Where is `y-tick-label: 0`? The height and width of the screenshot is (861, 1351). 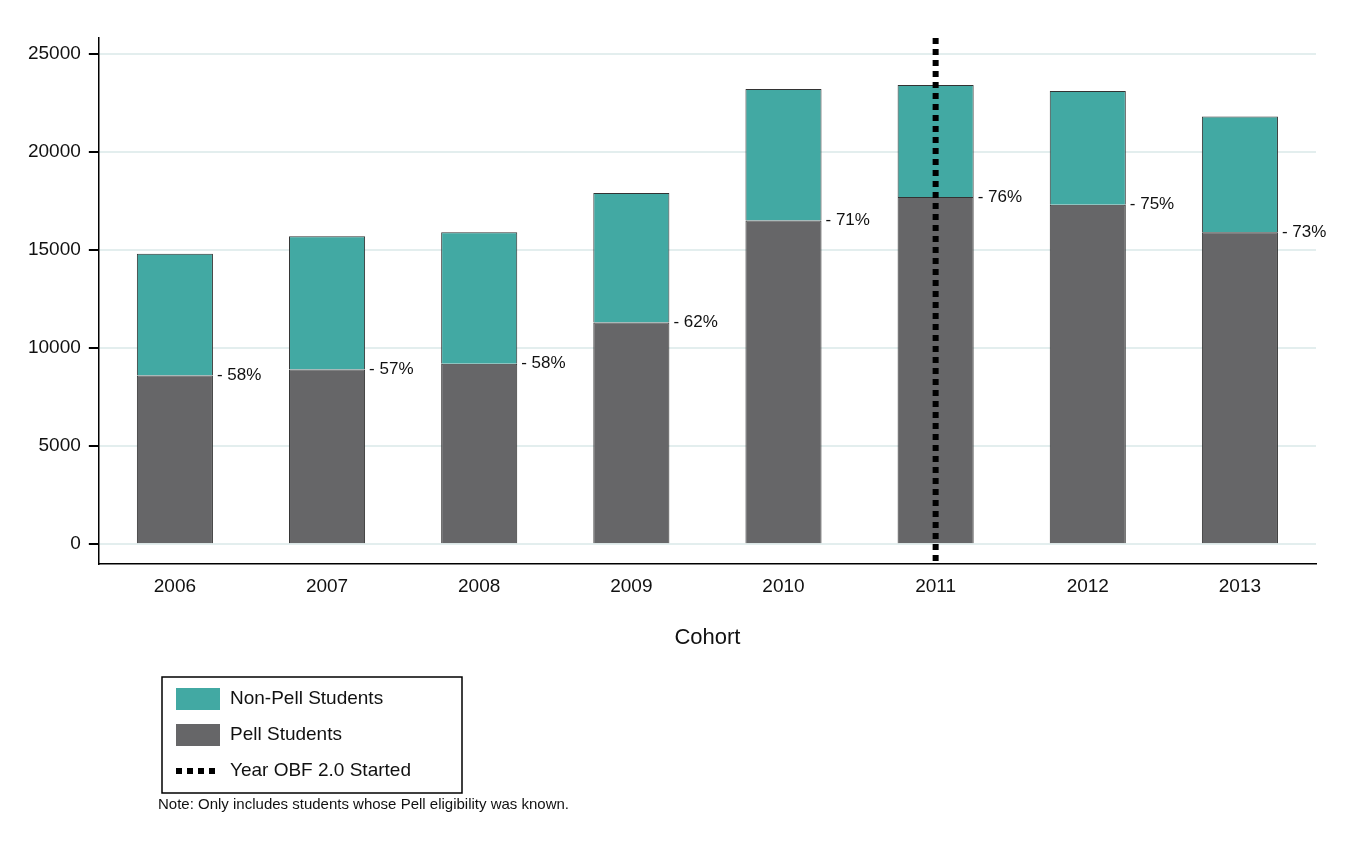
y-tick-label: 0 is located at coordinates (75, 543).